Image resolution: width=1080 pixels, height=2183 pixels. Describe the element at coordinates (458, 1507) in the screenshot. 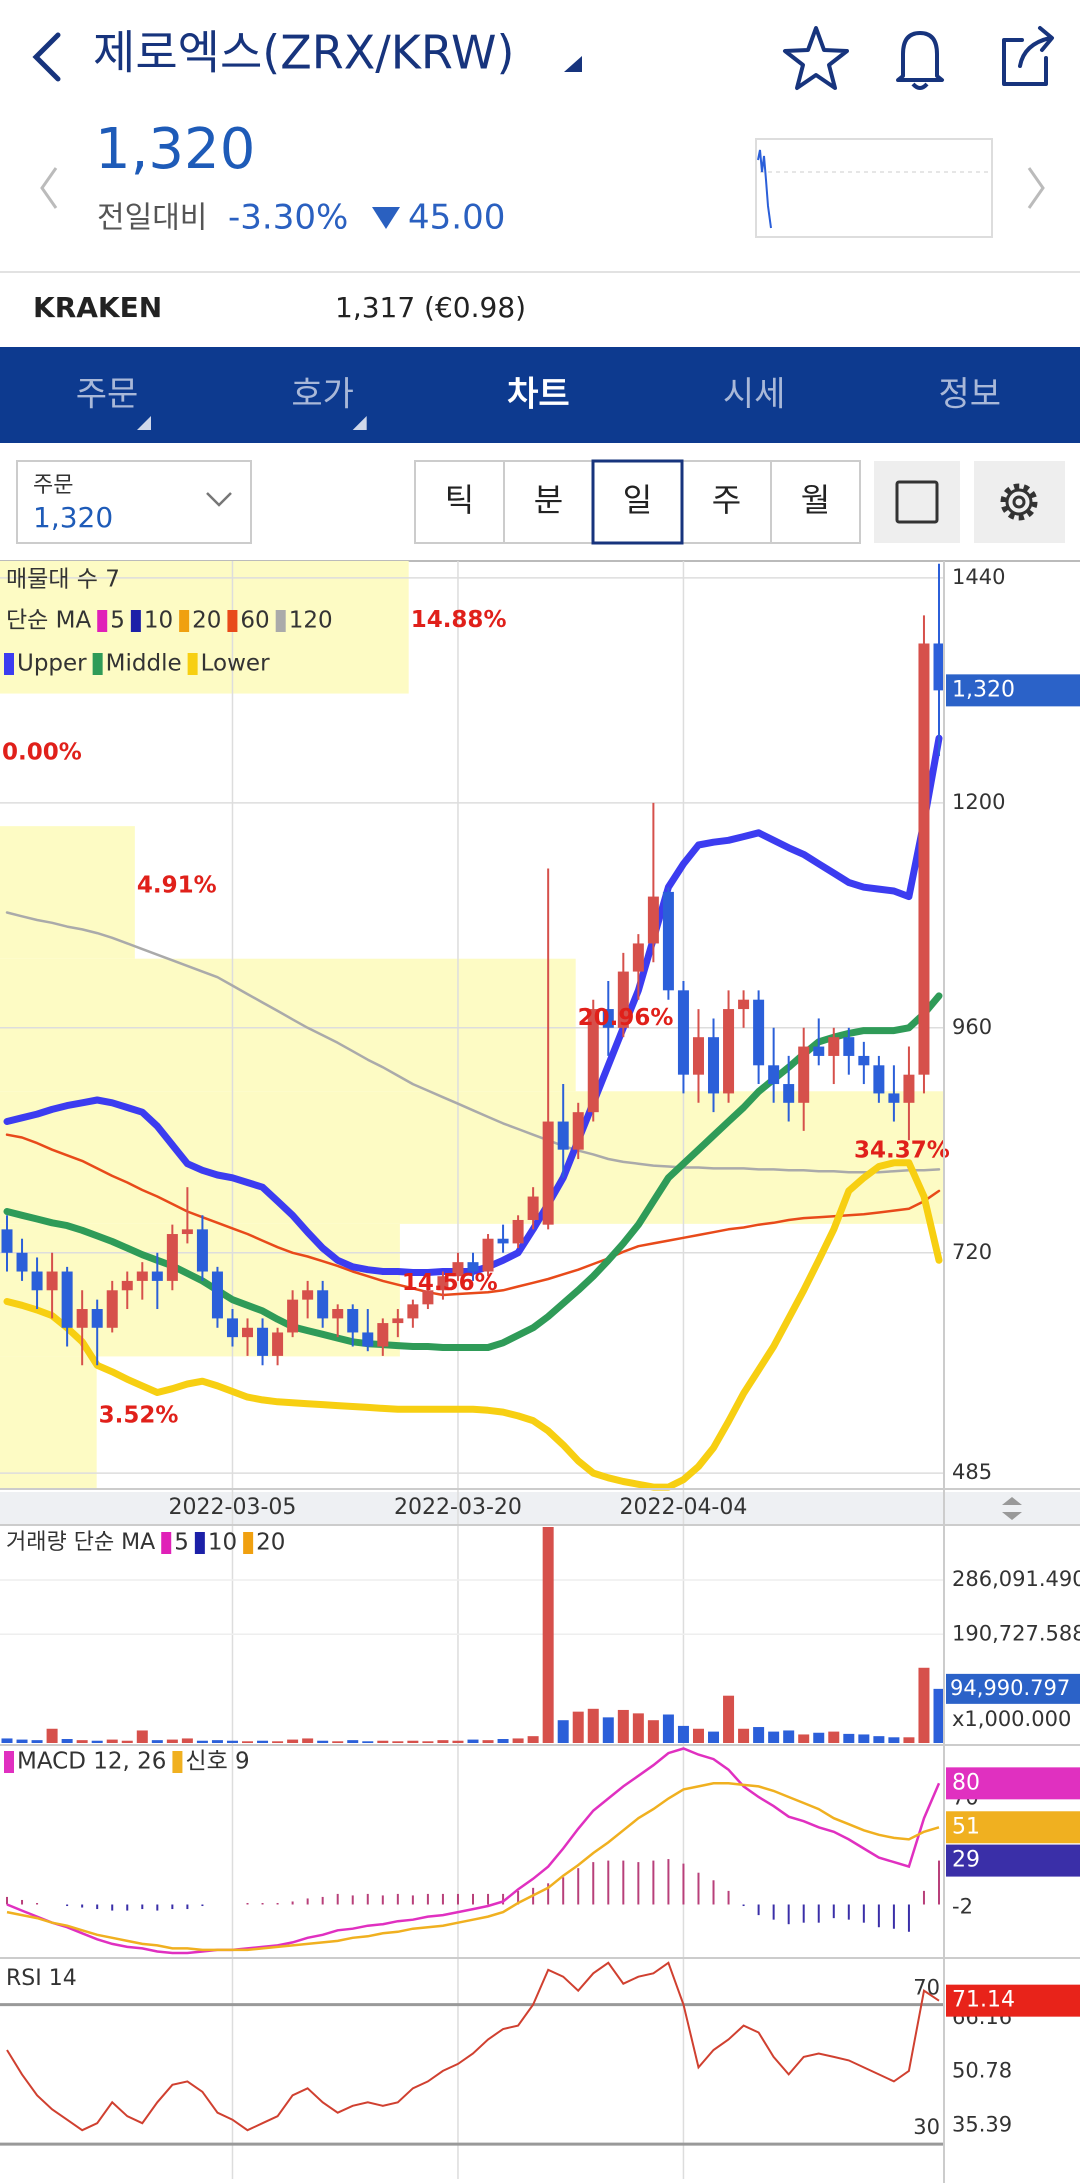

I see `x-tick-label: 2022-03-20` at that location.